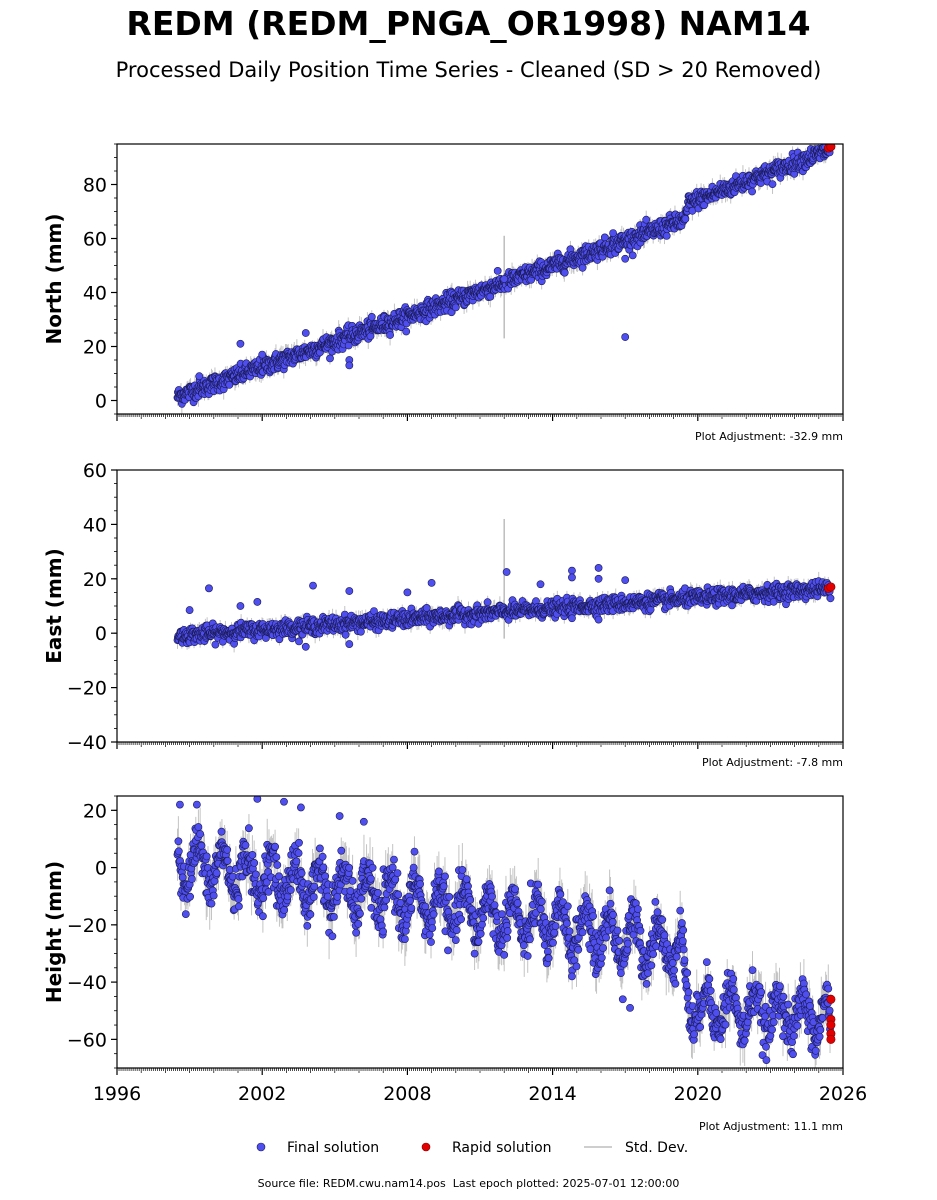 The width and height of the screenshot is (937, 1200). I want to click on y-tick-label: −20, so click(87, 689).